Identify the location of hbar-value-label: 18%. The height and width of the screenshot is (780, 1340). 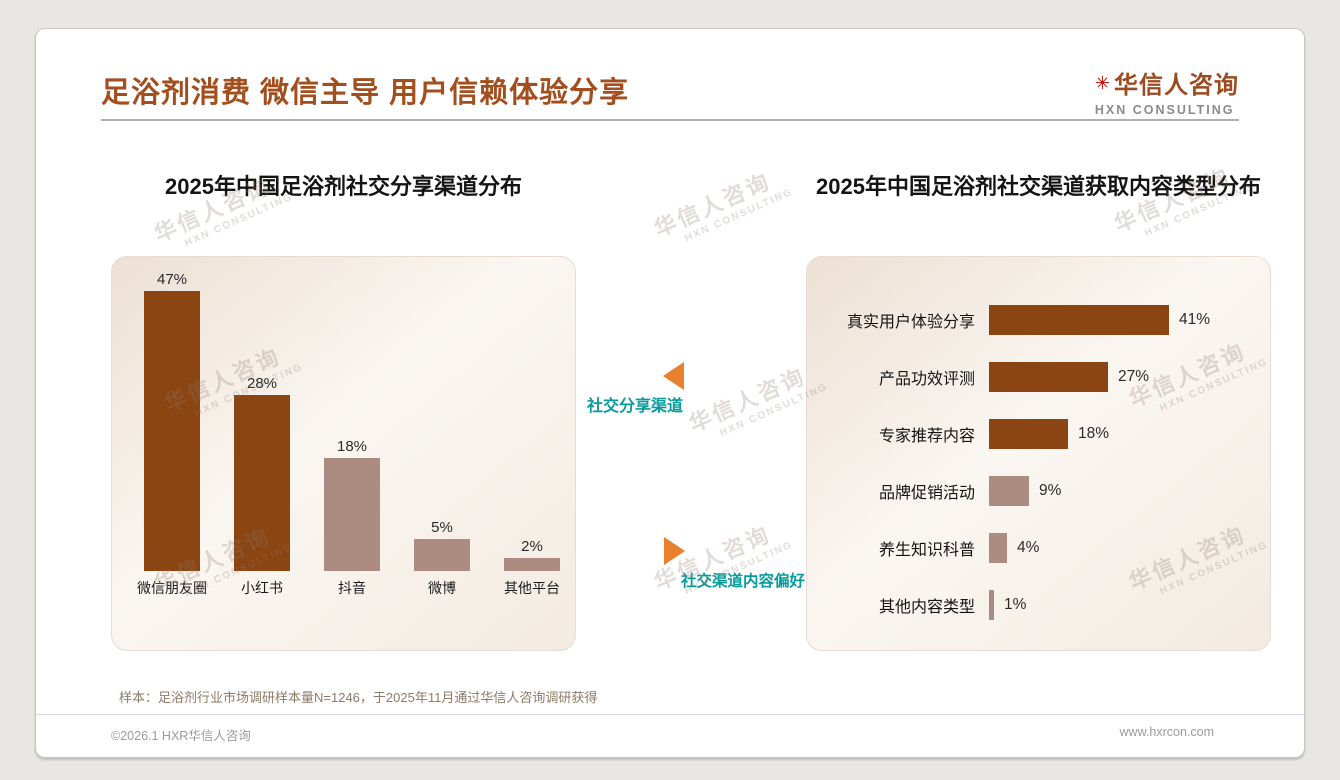
(1094, 433).